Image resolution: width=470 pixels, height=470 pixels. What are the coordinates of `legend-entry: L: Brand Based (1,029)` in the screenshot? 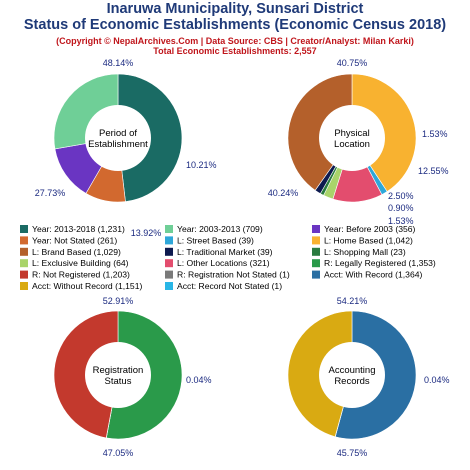 It's located at (76, 252).